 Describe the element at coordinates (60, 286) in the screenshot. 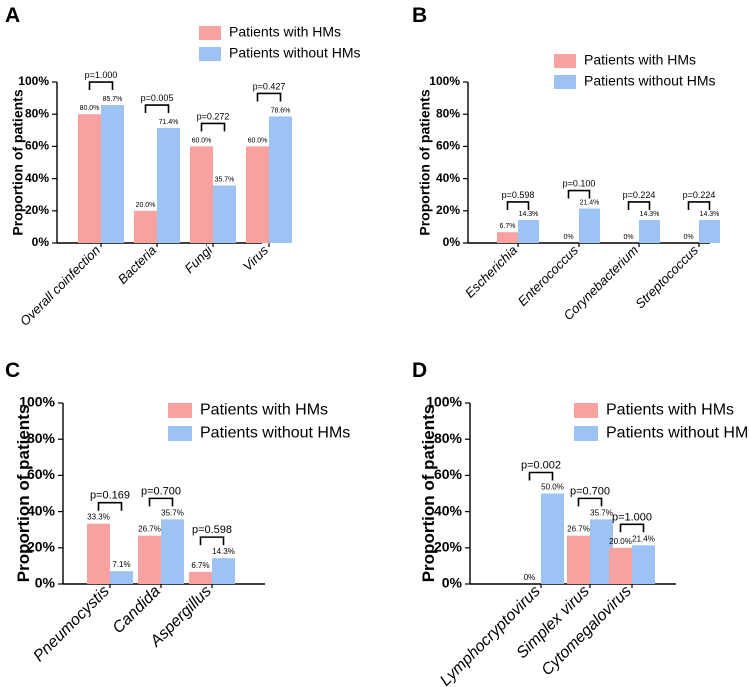

I see `category-label: Overall coinfection` at that location.